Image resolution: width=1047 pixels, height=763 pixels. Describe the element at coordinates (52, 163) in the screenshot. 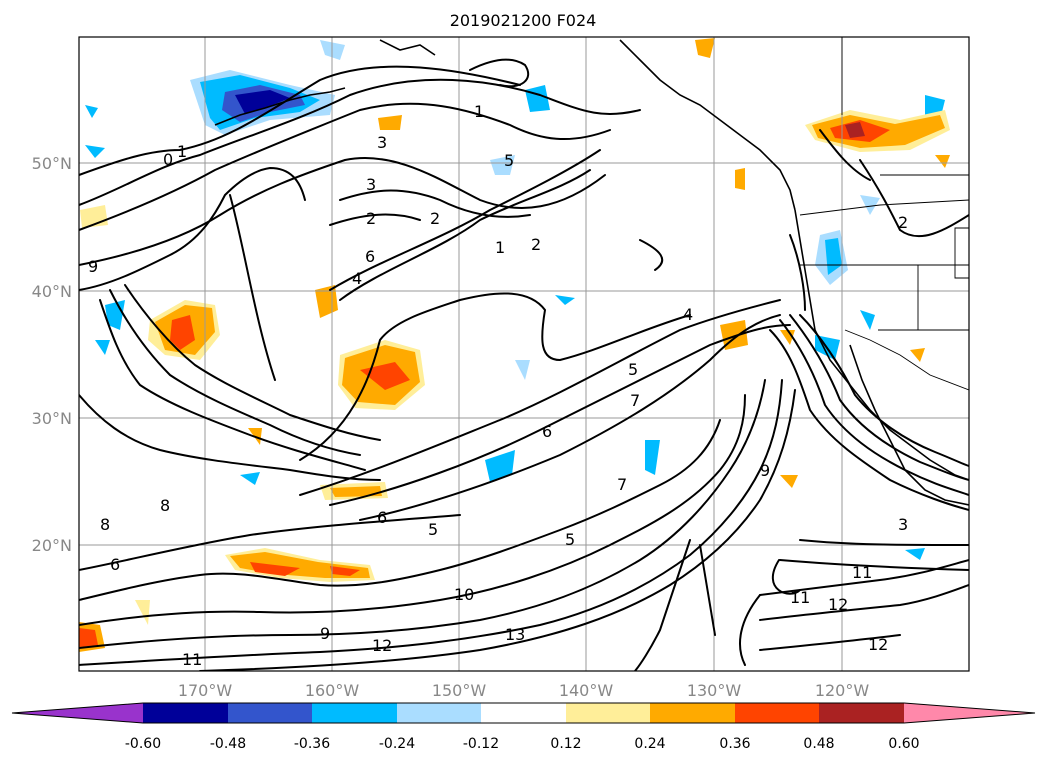

I see `lat-label-50n: 50°N` at that location.